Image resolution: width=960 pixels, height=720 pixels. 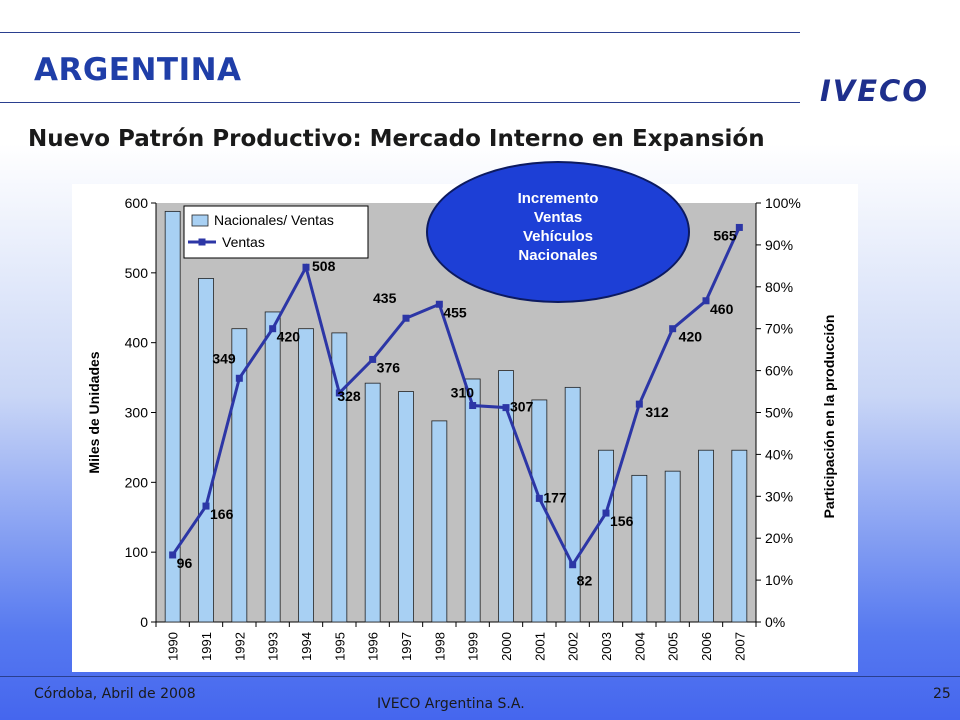 What do you see at coordinates (558, 236) in the screenshot?
I see `callout-line-3: Vehículos` at bounding box center [558, 236].